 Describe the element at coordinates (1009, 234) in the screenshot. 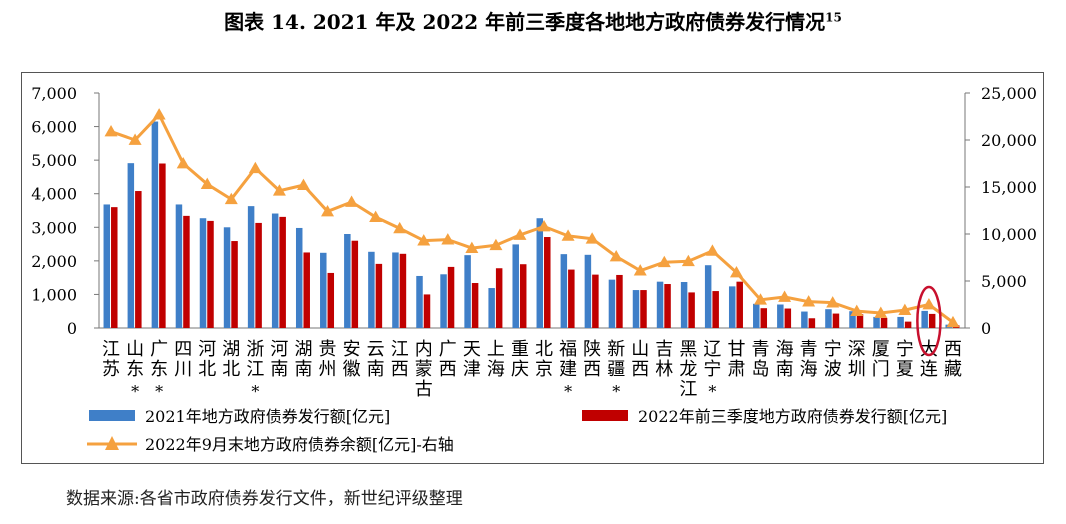

I see `right-tick-label: 10,000` at that location.